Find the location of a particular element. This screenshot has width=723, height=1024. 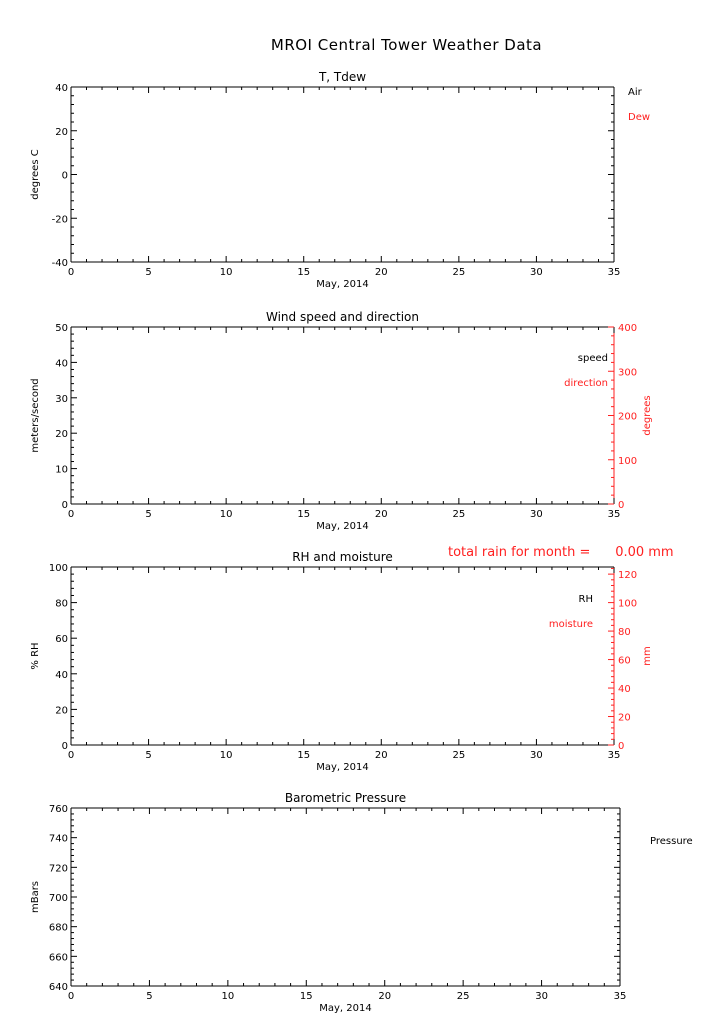

chart-4-ytick-label: 740 is located at coordinates (58, 839).